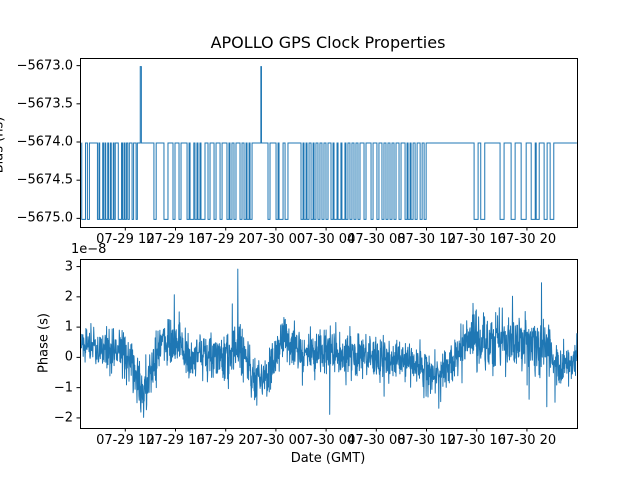 Image resolution: width=640 pixels, height=480 pixels. Describe the element at coordinates (44, 218) in the screenshot. I see `y-tick-label: −5675.0` at that location.